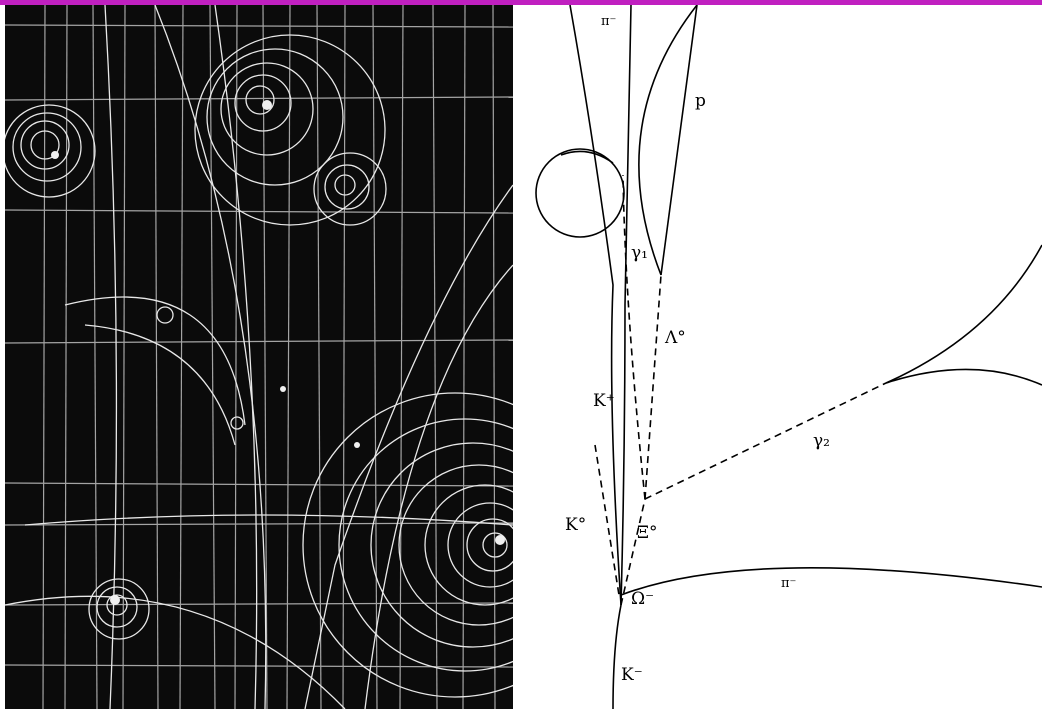  Describe the element at coordinates (789, 583) in the screenshot. I see `label-pi-mid: π⁻` at that location.